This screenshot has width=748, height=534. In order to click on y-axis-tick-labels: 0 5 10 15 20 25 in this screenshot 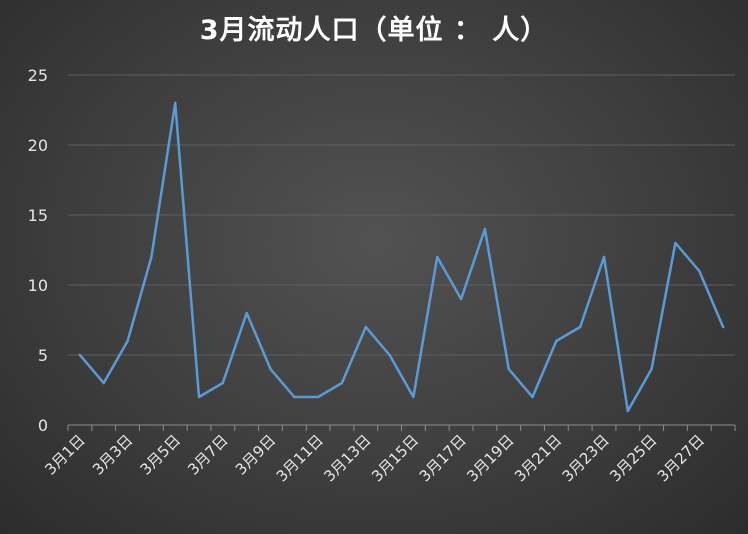, I will do `click(38, 250)`.